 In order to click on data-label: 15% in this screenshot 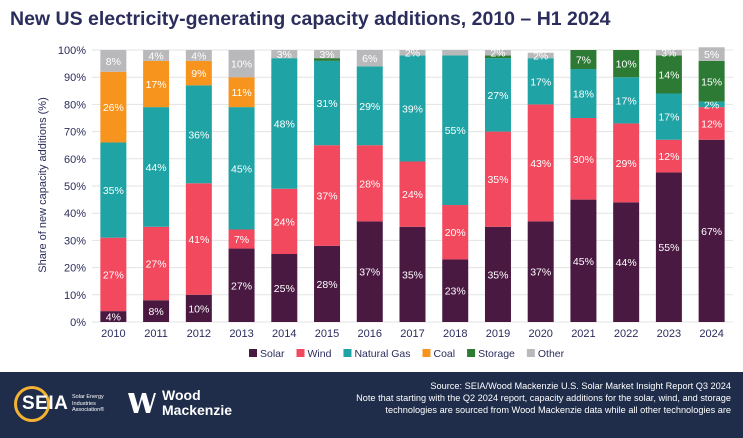, I will do `click(711, 82)`.